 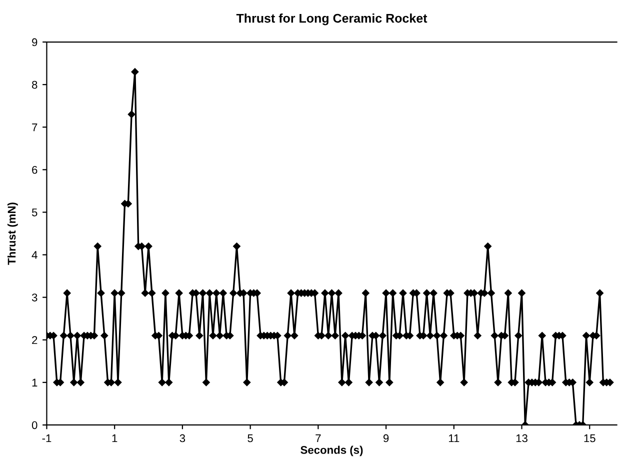 What do you see at coordinates (35, 170) in the screenshot?
I see `y-tick-label: 6` at bounding box center [35, 170].